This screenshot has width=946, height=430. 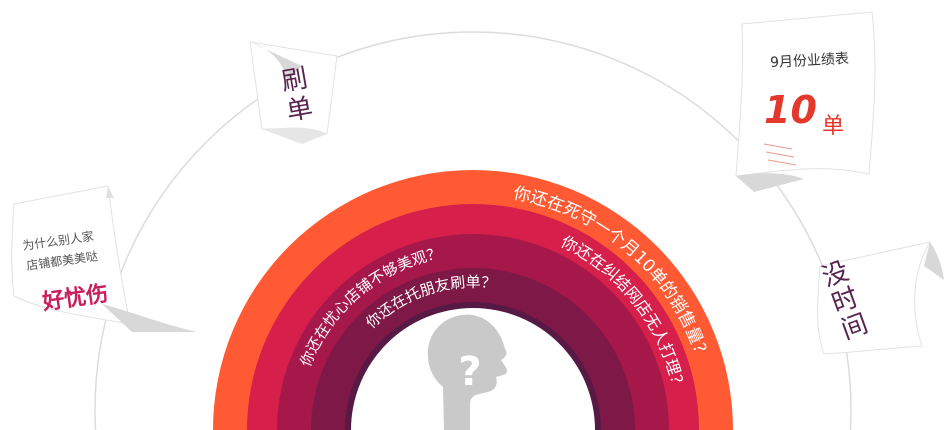 I want to click on card-performance-number: 10, so click(x=790, y=110).